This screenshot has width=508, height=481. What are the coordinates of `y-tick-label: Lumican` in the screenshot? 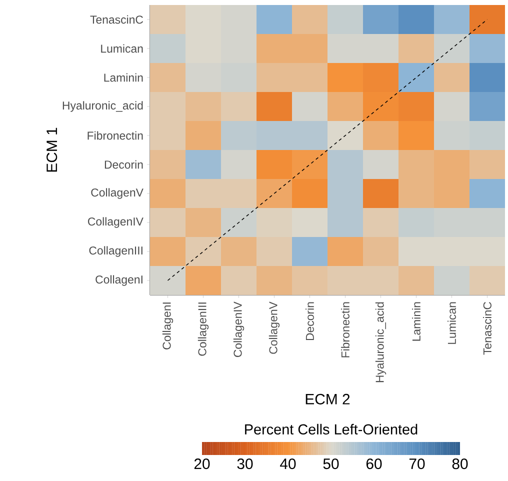 It's located at (122, 48).